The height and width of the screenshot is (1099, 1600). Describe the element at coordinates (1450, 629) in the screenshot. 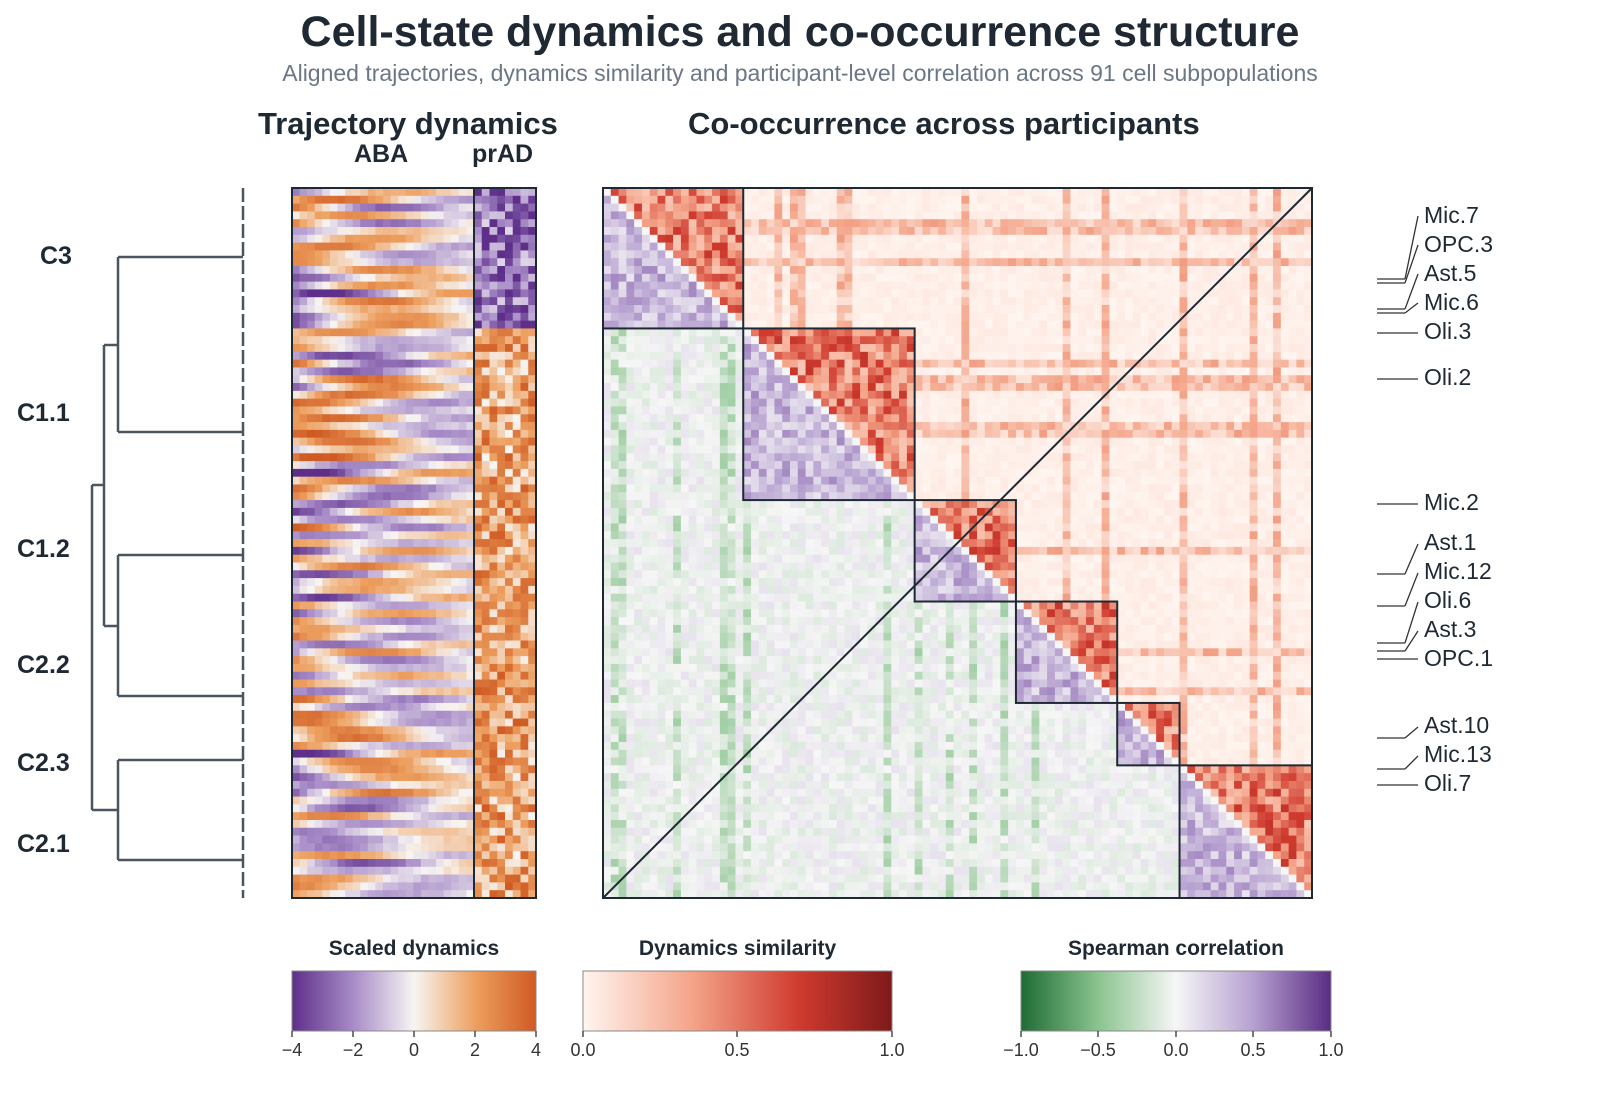

I see `row-label-ast-3: Ast.3` at that location.